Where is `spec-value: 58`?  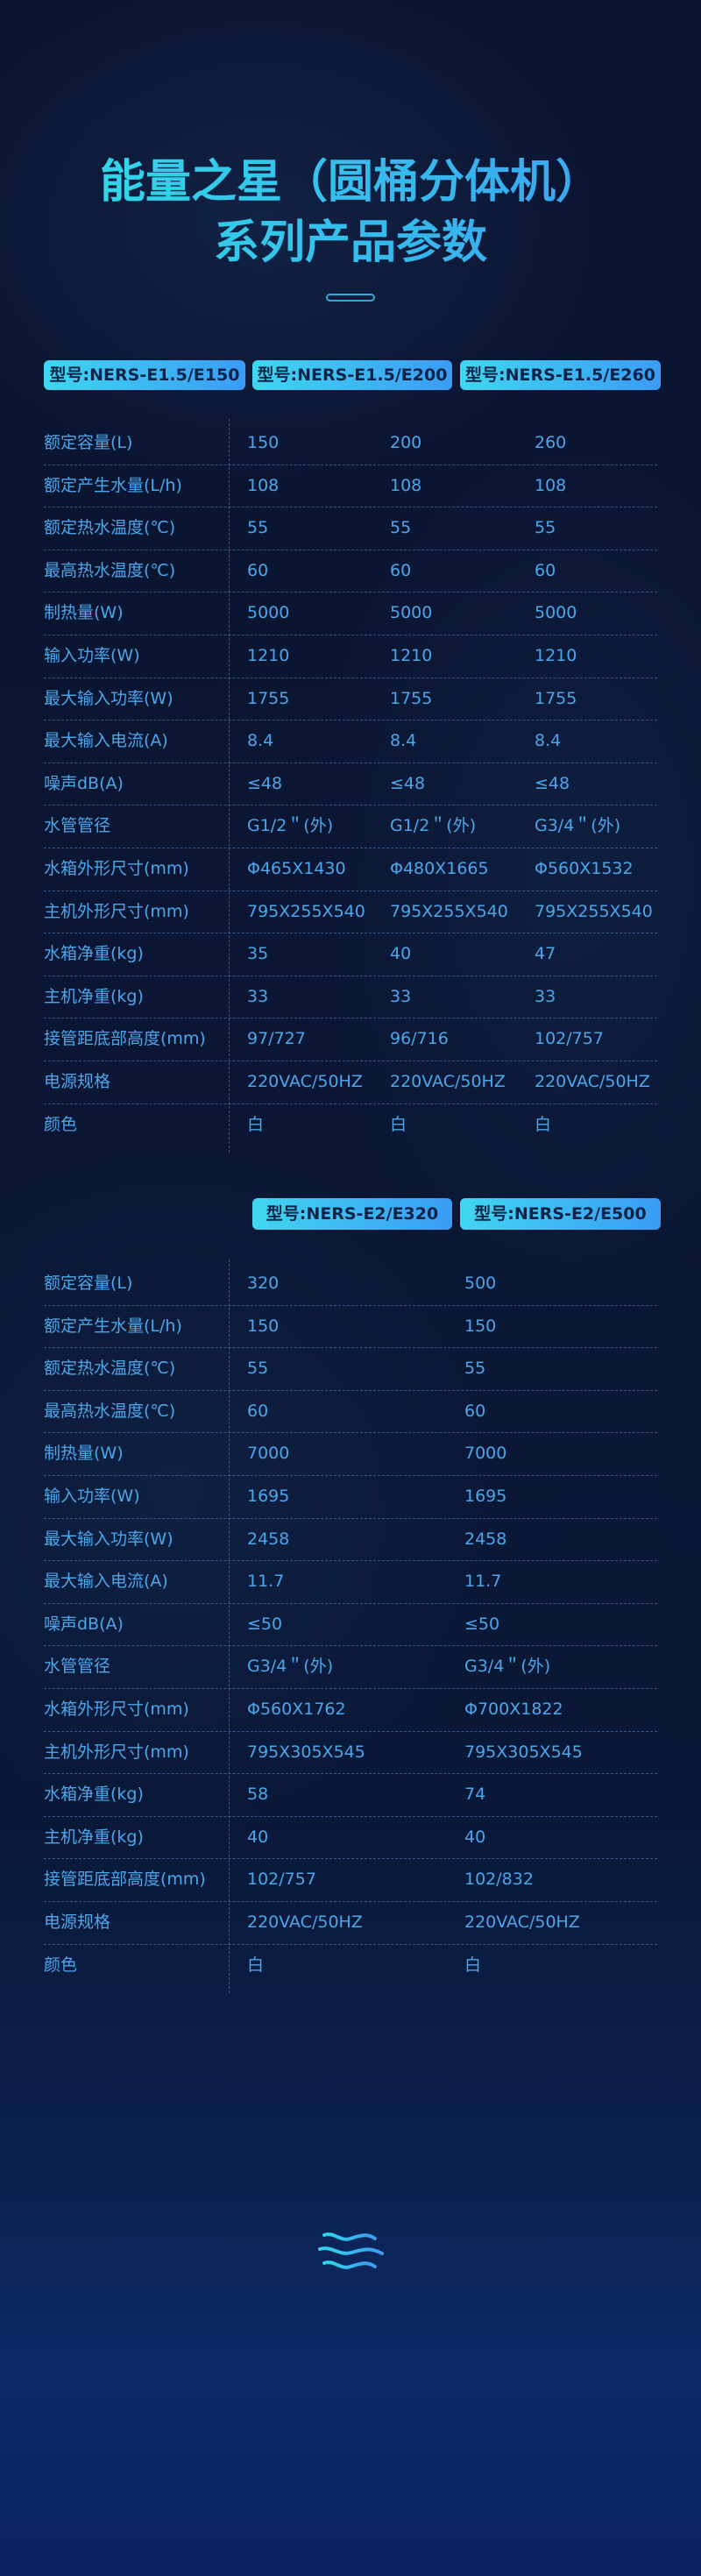
spec-value: 58 is located at coordinates (258, 1795).